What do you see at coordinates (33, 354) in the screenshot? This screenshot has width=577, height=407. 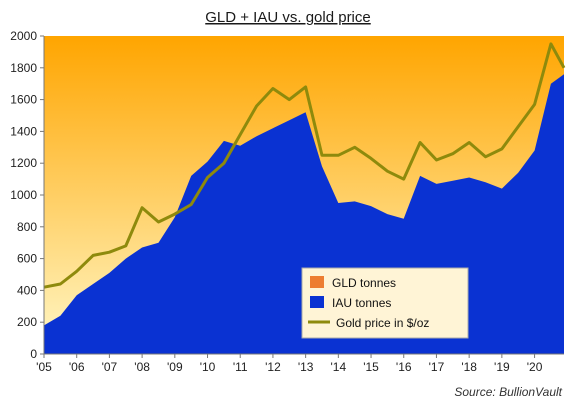 I see `y-tick-label: 0` at bounding box center [33, 354].